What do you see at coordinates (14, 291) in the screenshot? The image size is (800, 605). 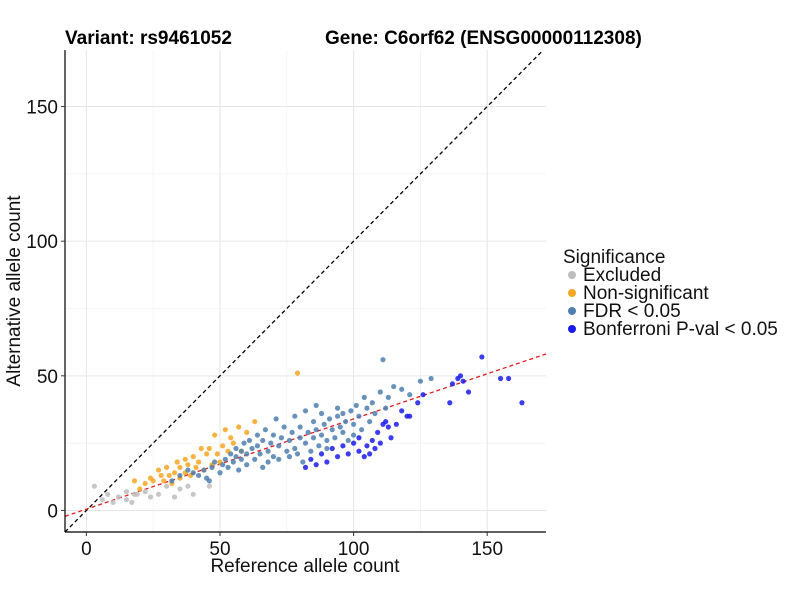 I see `y-axis-title: Alternative allele count` at bounding box center [14, 291].